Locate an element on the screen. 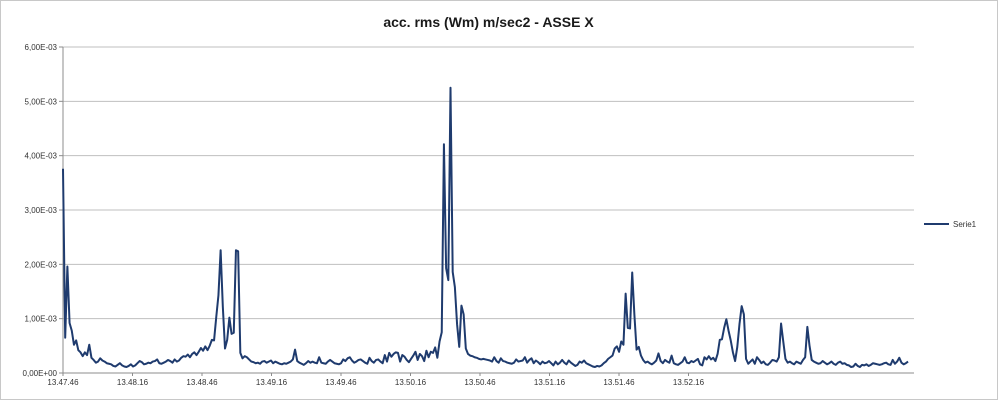 The width and height of the screenshot is (998, 400). y-tick-label: 2,00E-03 is located at coordinates (41, 264).